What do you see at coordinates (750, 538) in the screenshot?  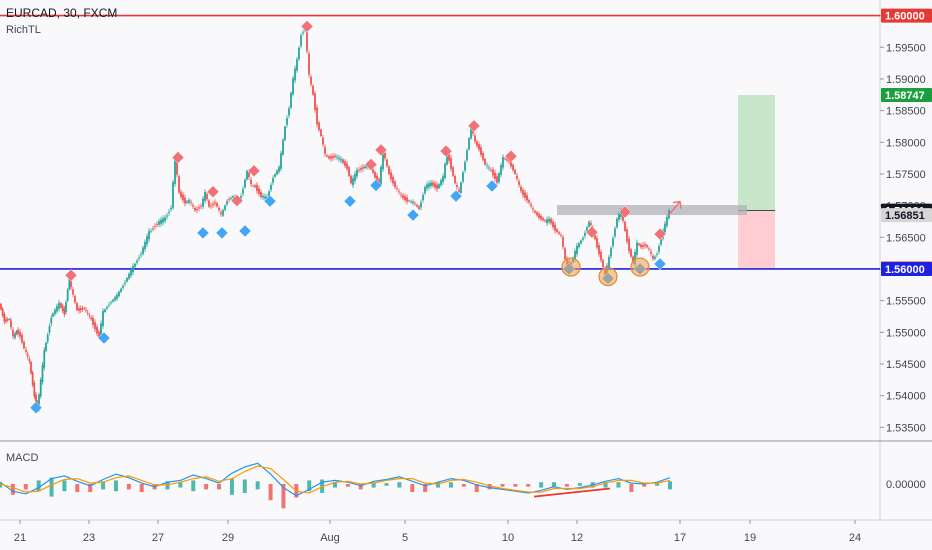 I see `x-tick-label: 19` at bounding box center [750, 538].